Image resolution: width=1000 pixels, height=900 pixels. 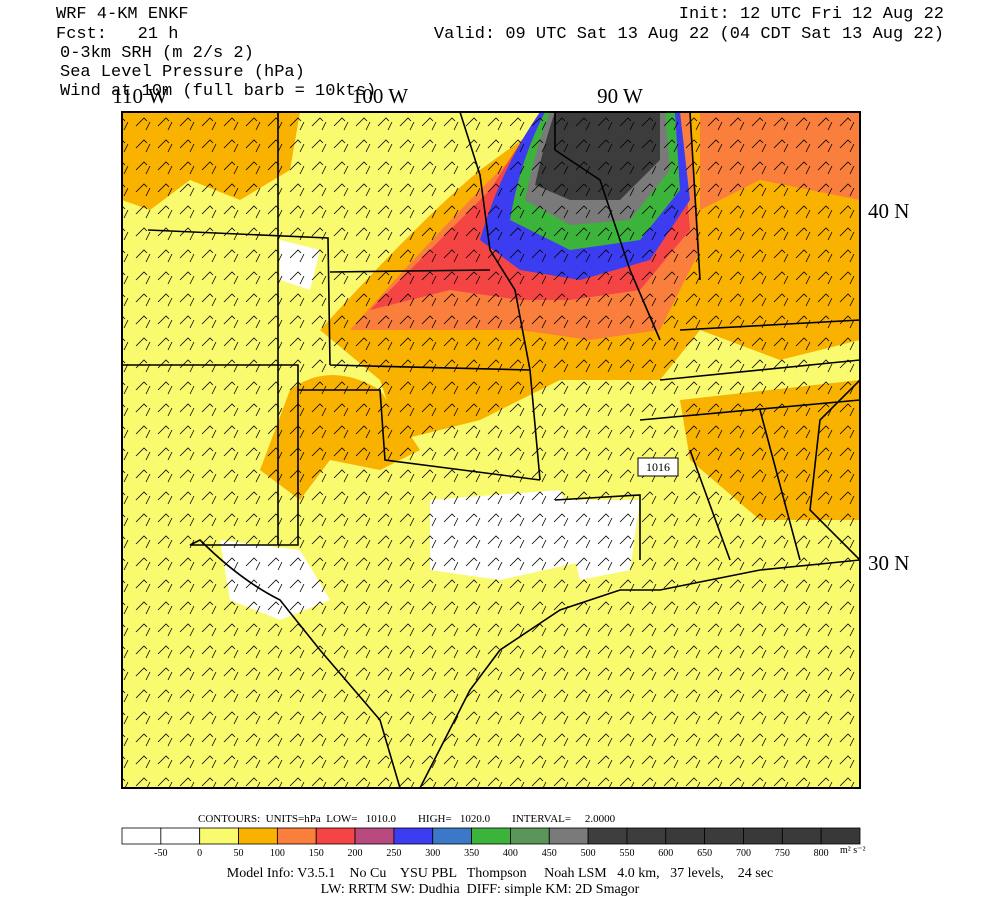 What do you see at coordinates (160, 853) in the screenshot?
I see `colorbar-label: -50` at bounding box center [160, 853].